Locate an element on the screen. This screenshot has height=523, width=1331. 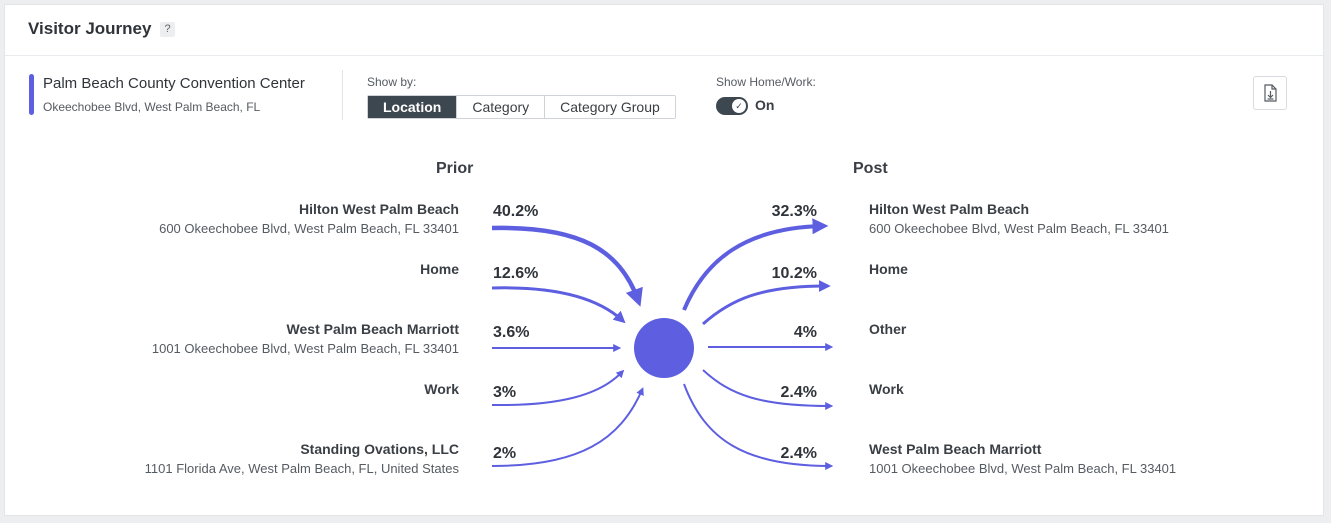
post-place-name: West Palm Beach Marriott is located at coordinates (955, 449).